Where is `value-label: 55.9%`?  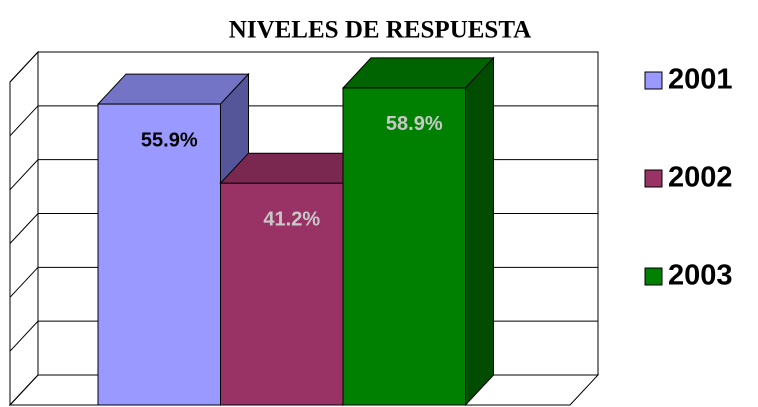 value-label: 55.9% is located at coordinates (169, 140).